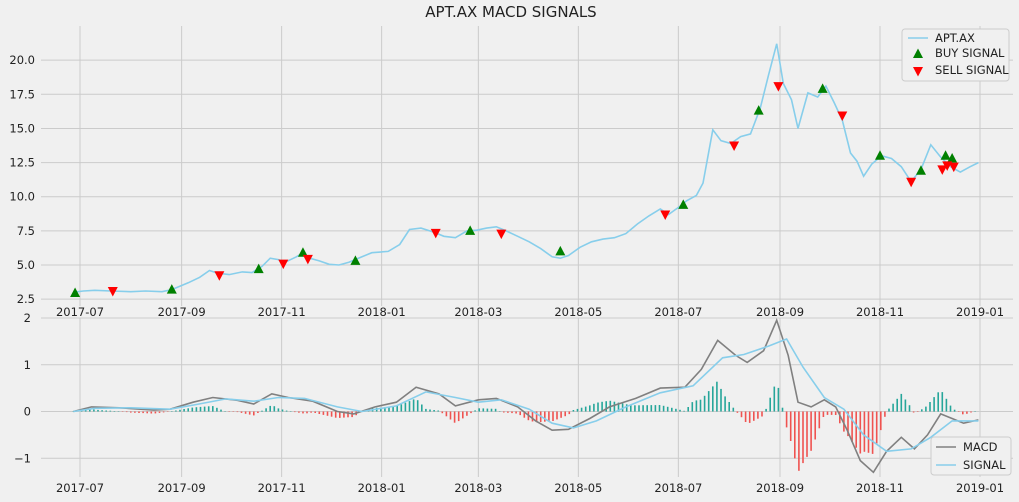 The width and height of the screenshot is (1019, 502). Describe the element at coordinates (26, 231) in the screenshot. I see `price-y-tick-label: 7.5` at that location.